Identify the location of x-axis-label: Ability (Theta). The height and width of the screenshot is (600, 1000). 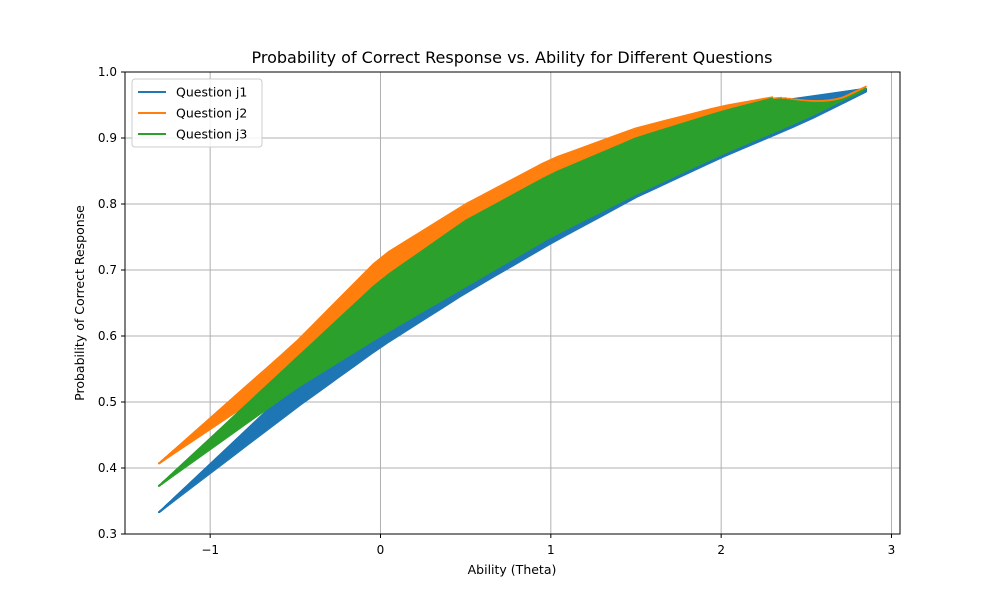
(512, 569).